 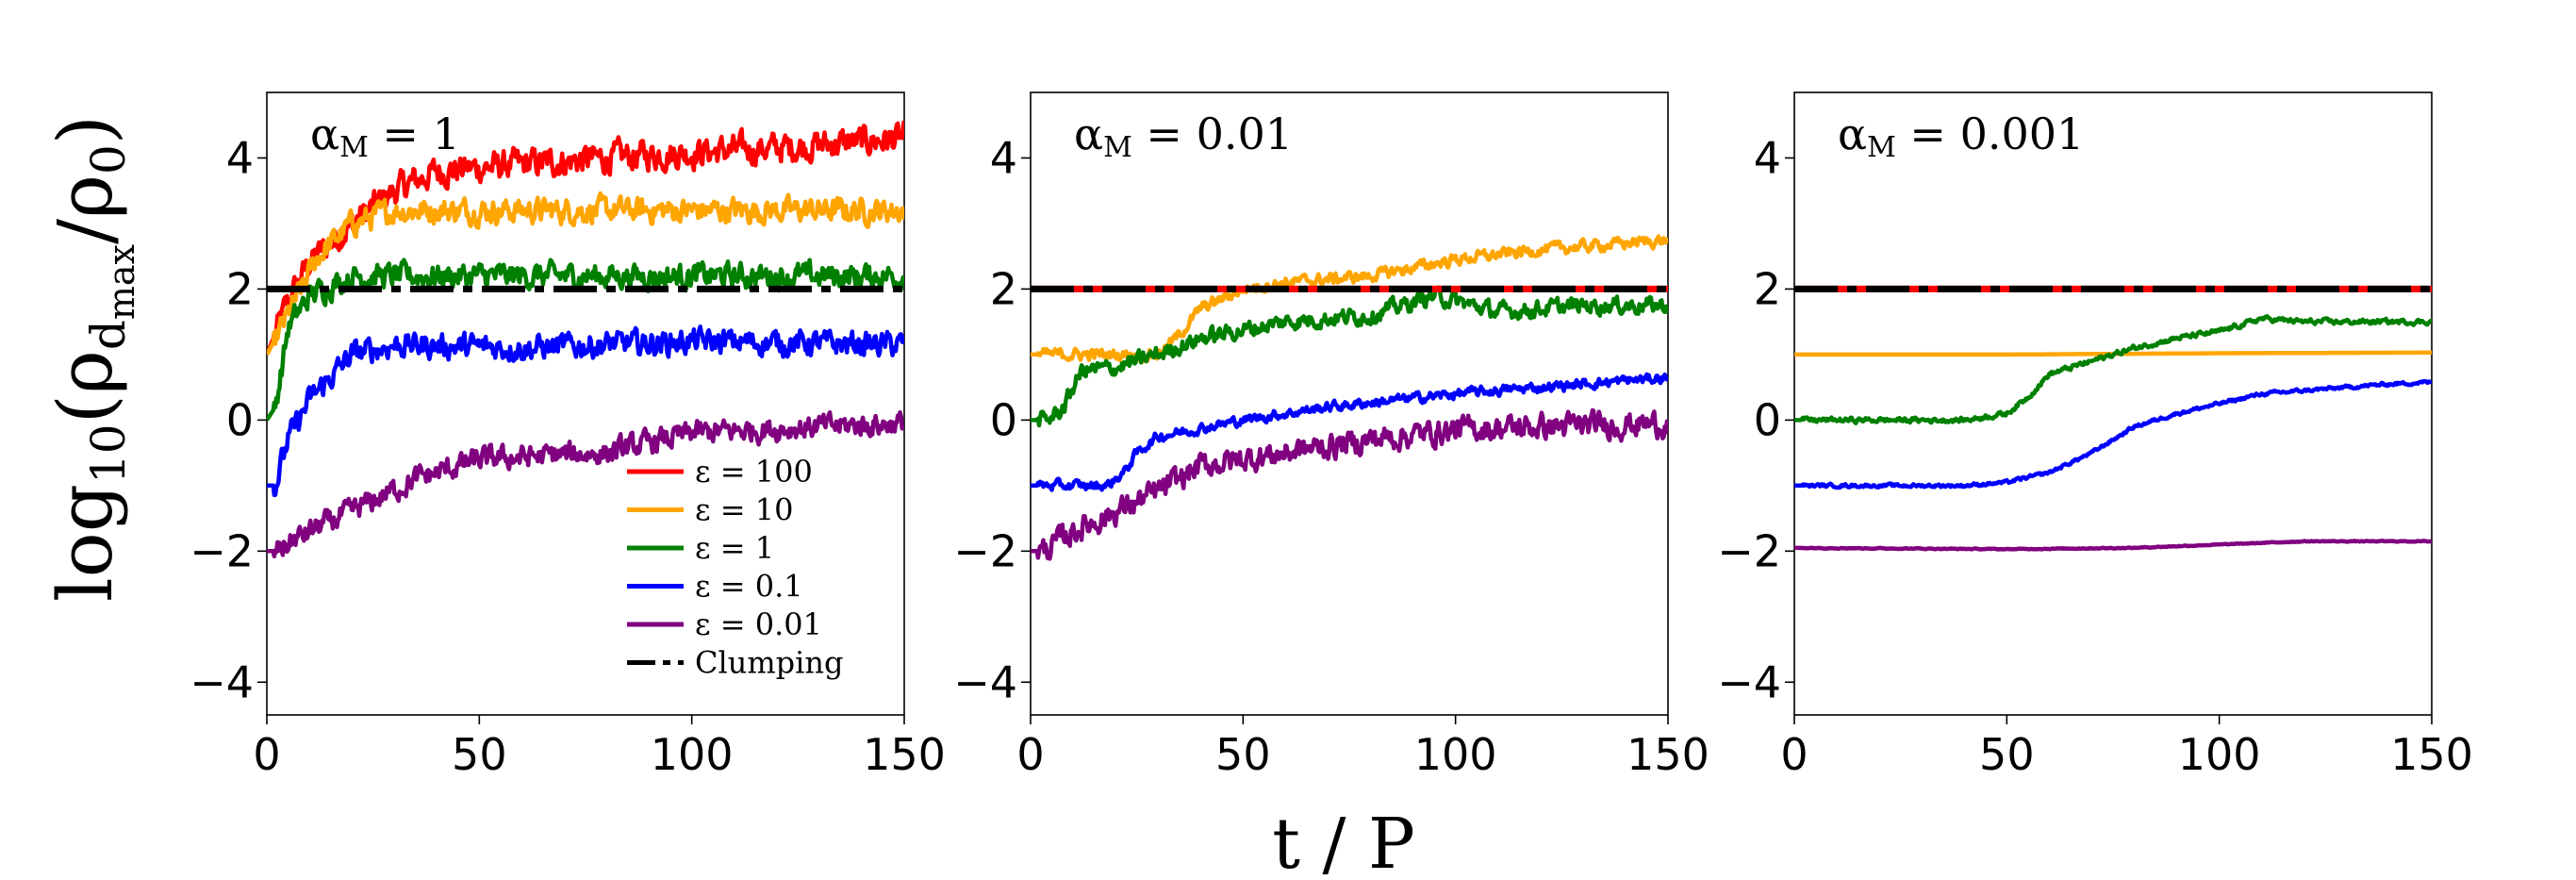 What do you see at coordinates (758, 624) in the screenshot?
I see `legend-label: ε = 0.01` at bounding box center [758, 624].